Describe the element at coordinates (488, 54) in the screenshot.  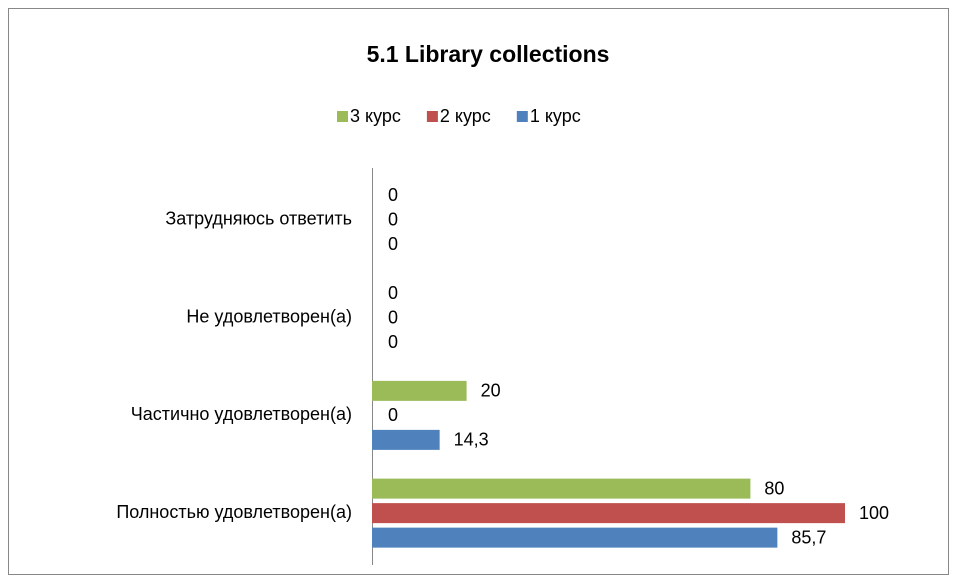
I see `chart-title: 5.1 Library collections` at that location.